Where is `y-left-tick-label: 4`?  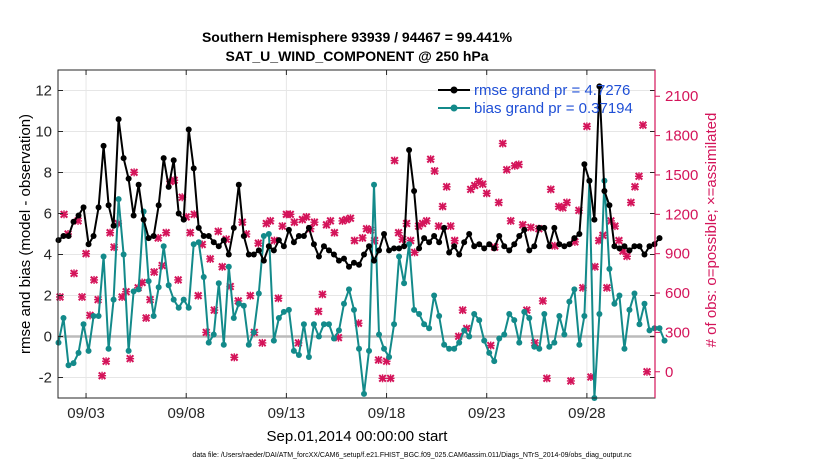
y-left-tick-label: 4 is located at coordinates (48, 255).